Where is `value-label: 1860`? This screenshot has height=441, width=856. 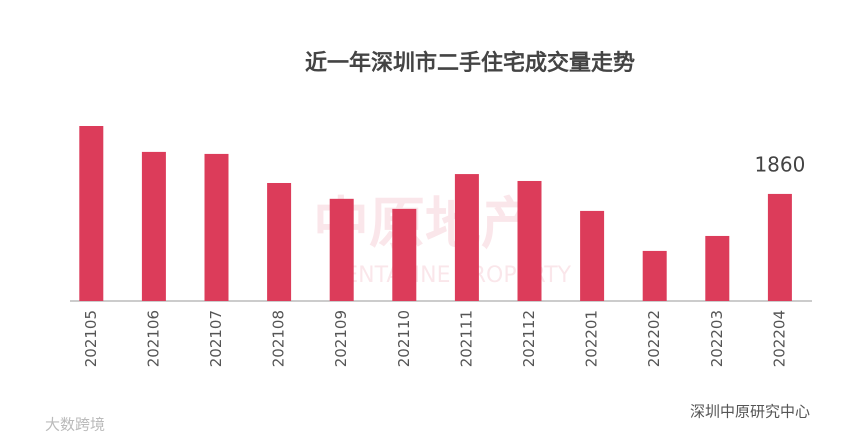
value-label: 1860 is located at coordinates (779, 164).